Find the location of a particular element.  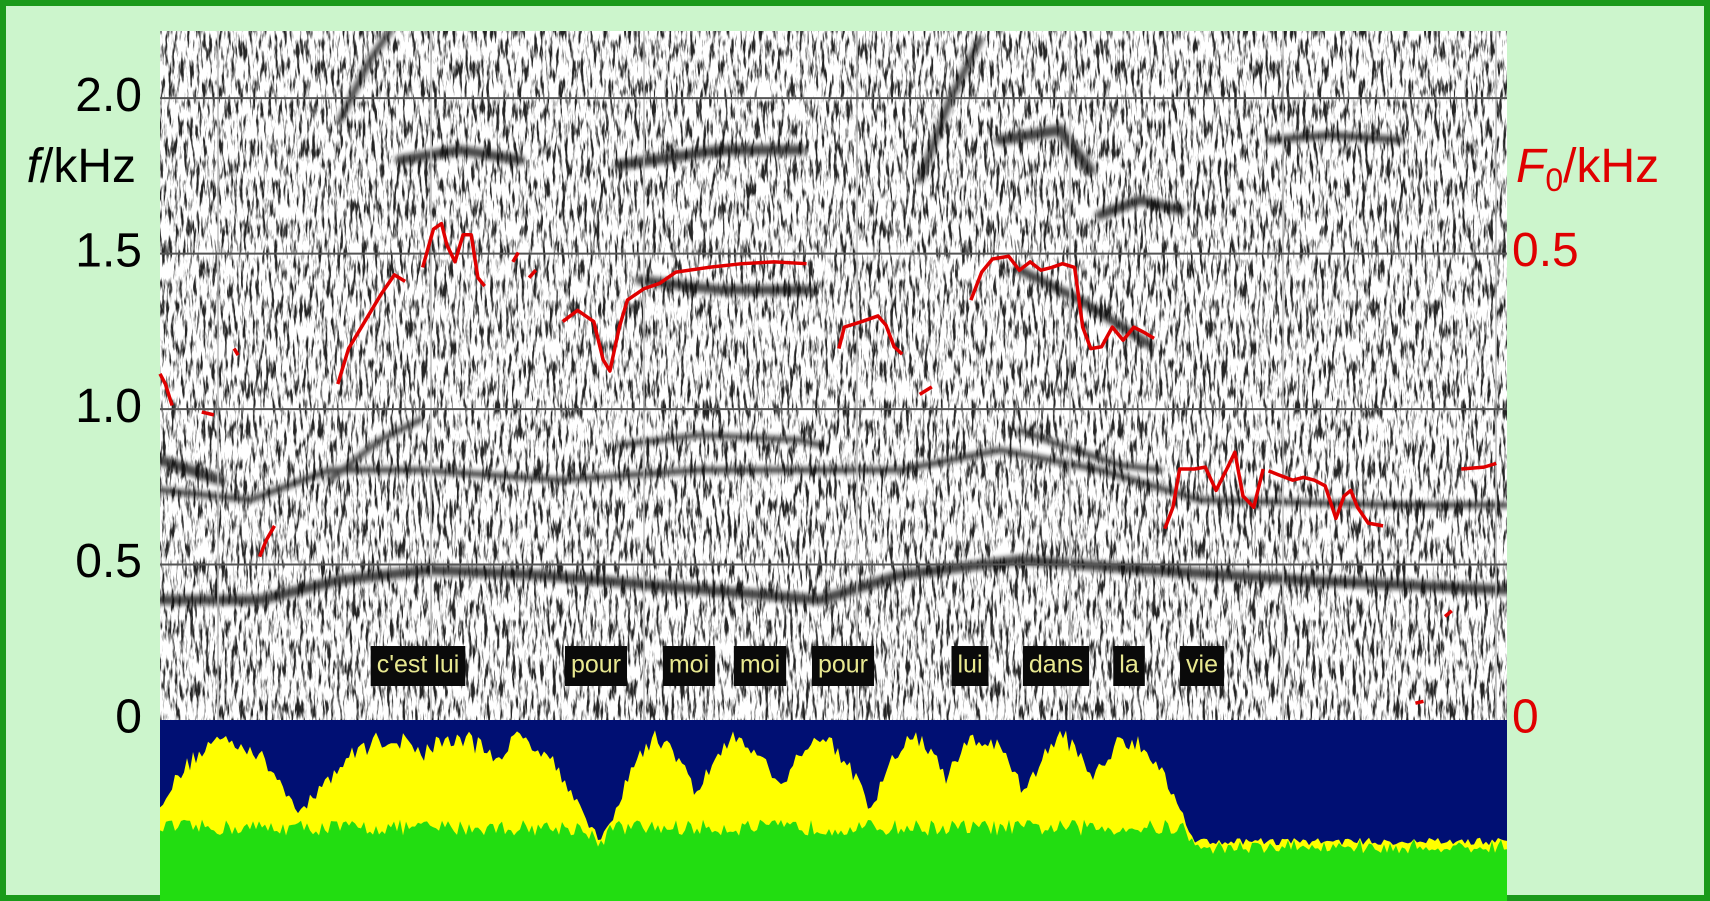

word-label: vie is located at coordinates (1202, 665).